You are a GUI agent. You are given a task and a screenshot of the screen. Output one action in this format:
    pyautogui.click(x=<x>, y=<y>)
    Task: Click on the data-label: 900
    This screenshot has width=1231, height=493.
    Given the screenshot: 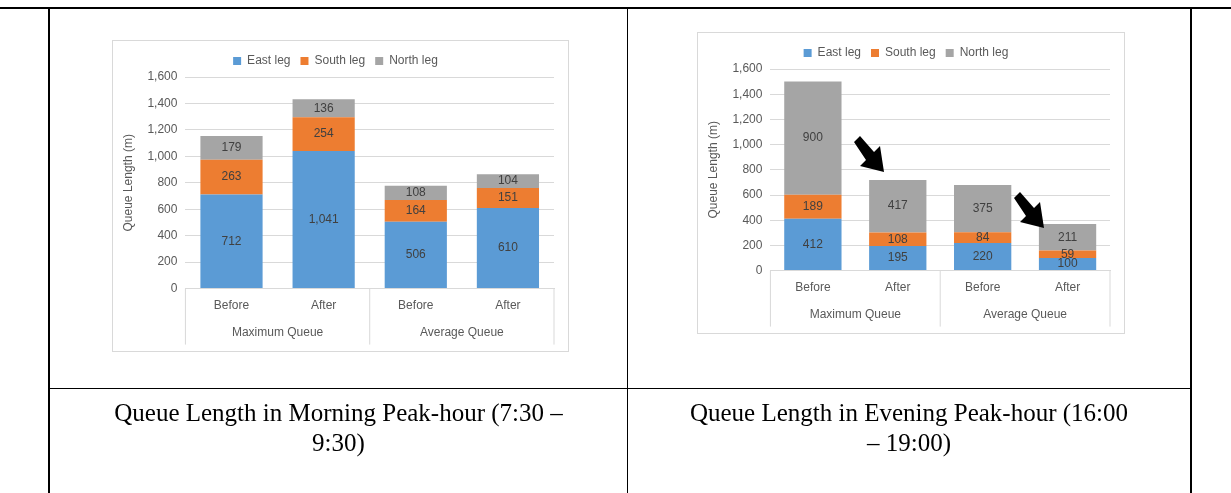 What is the action you would take?
    pyautogui.click(x=813, y=137)
    